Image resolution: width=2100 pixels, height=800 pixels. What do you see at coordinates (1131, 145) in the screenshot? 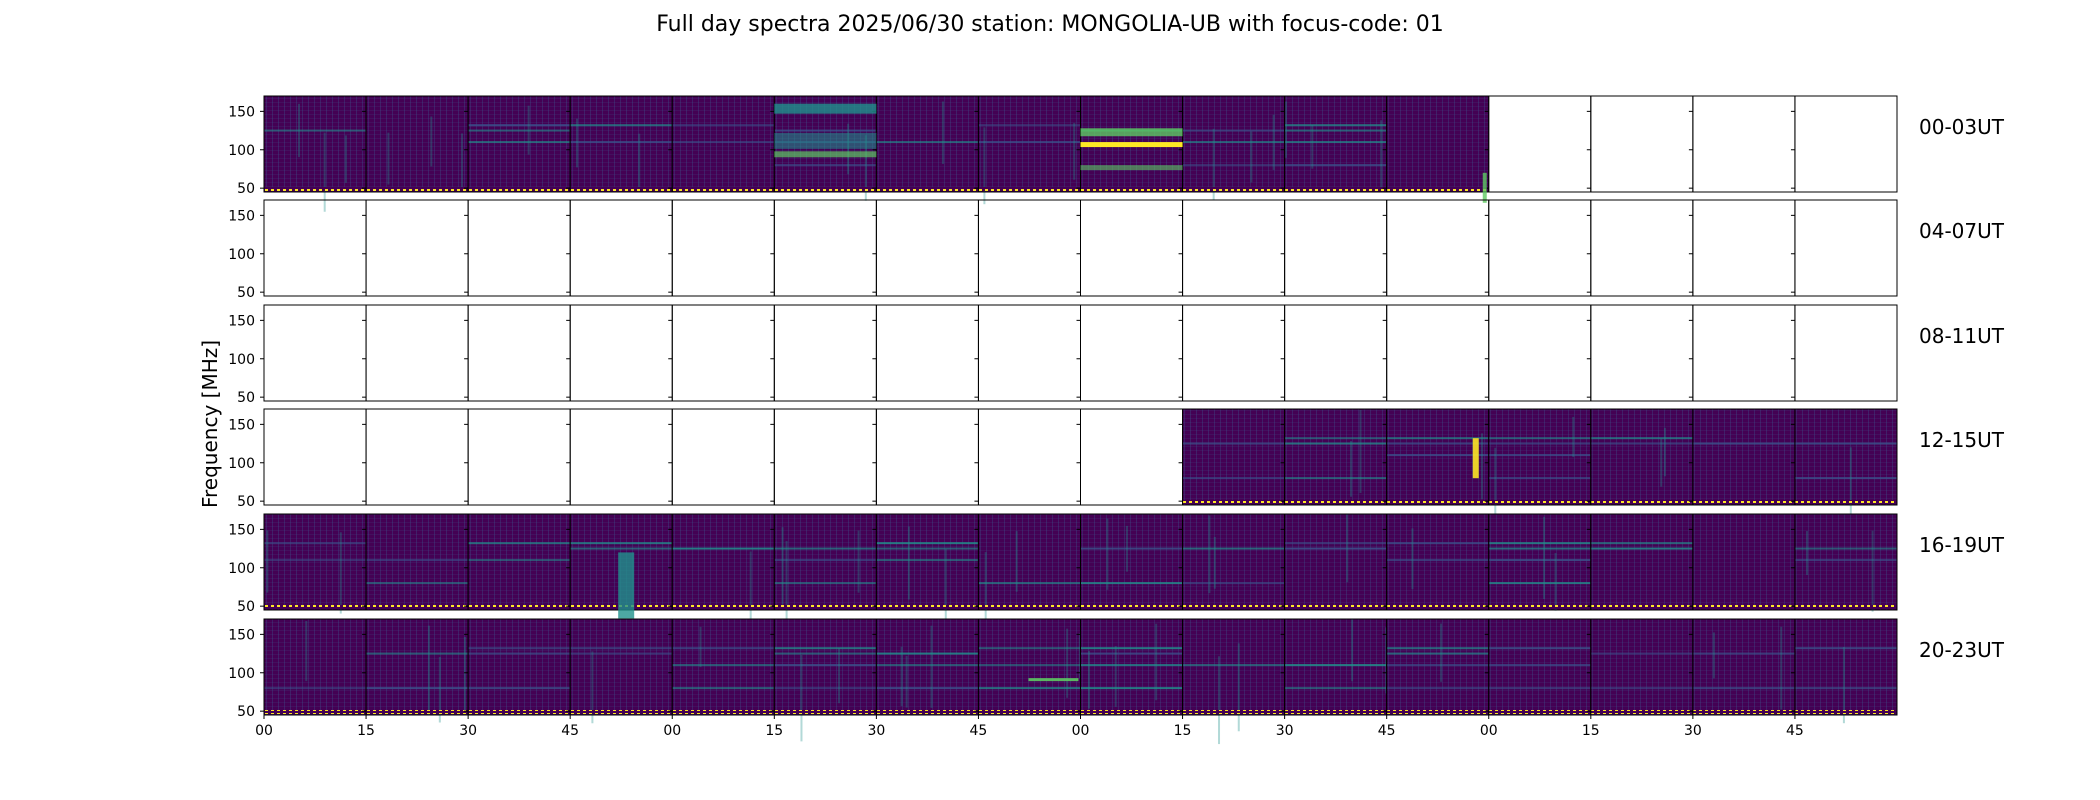
I see `strong-emission-line` at bounding box center [1131, 145].